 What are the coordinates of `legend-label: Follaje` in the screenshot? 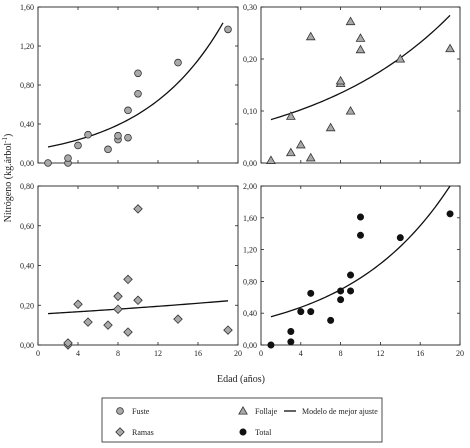 It's located at (266, 411).